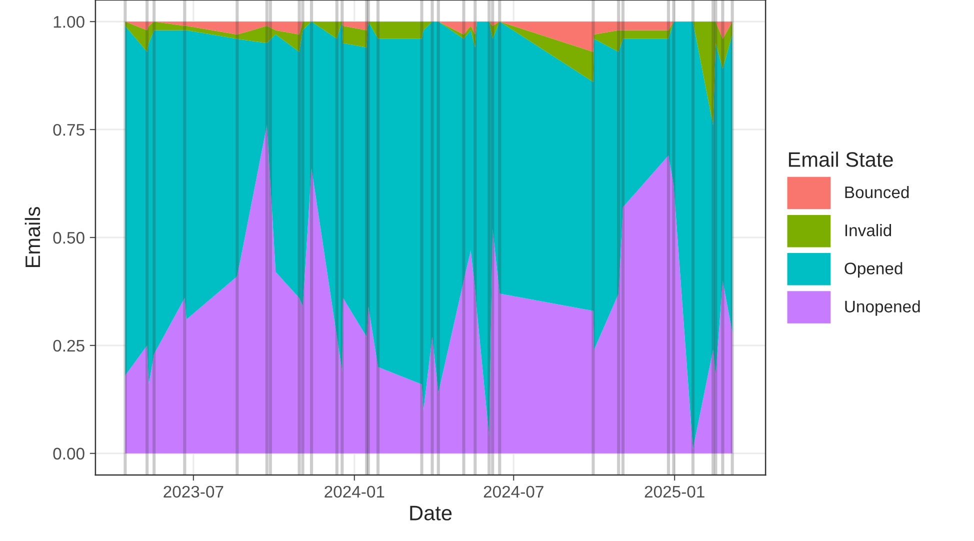  What do you see at coordinates (431, 513) in the screenshot?
I see `x-axis-title: Date` at bounding box center [431, 513].